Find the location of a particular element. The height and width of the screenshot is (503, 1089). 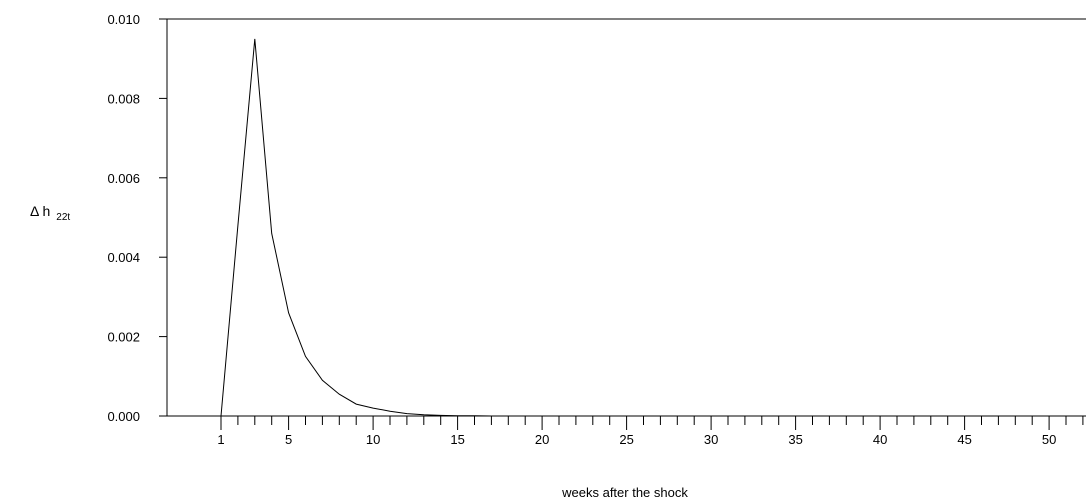

y-tick-label: 0.006 is located at coordinates (123, 178).